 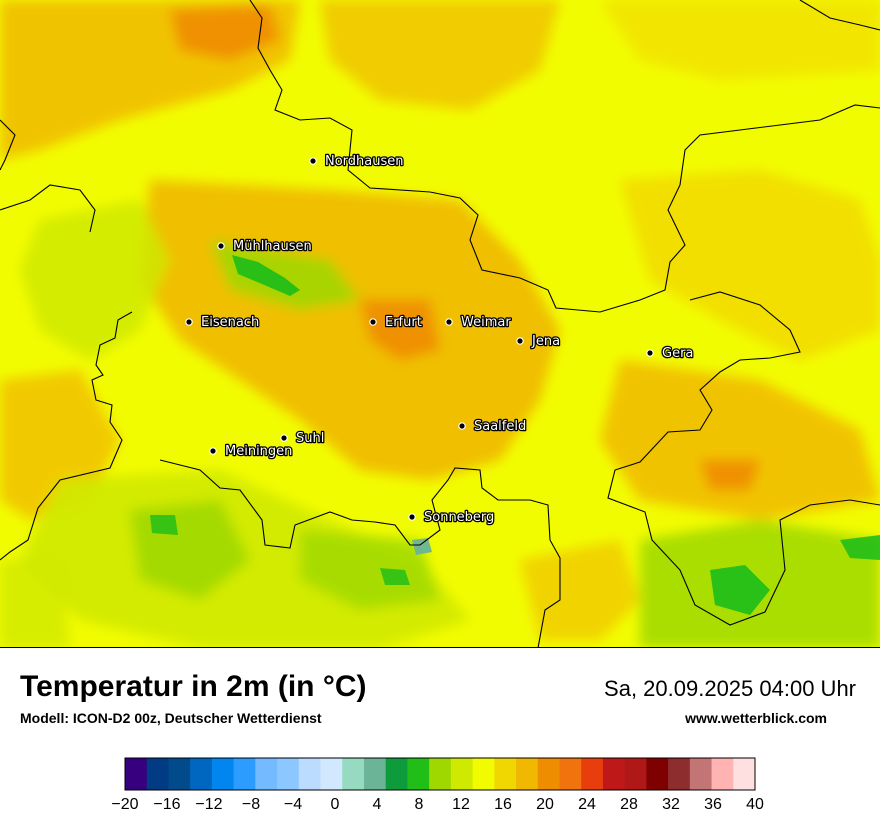 I want to click on city-gera: Gera, so click(x=670, y=353).